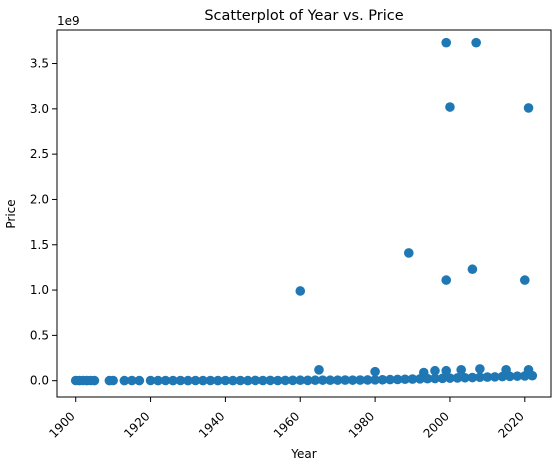  I want to click on y-tick-label: 1.0, so click(39, 290).